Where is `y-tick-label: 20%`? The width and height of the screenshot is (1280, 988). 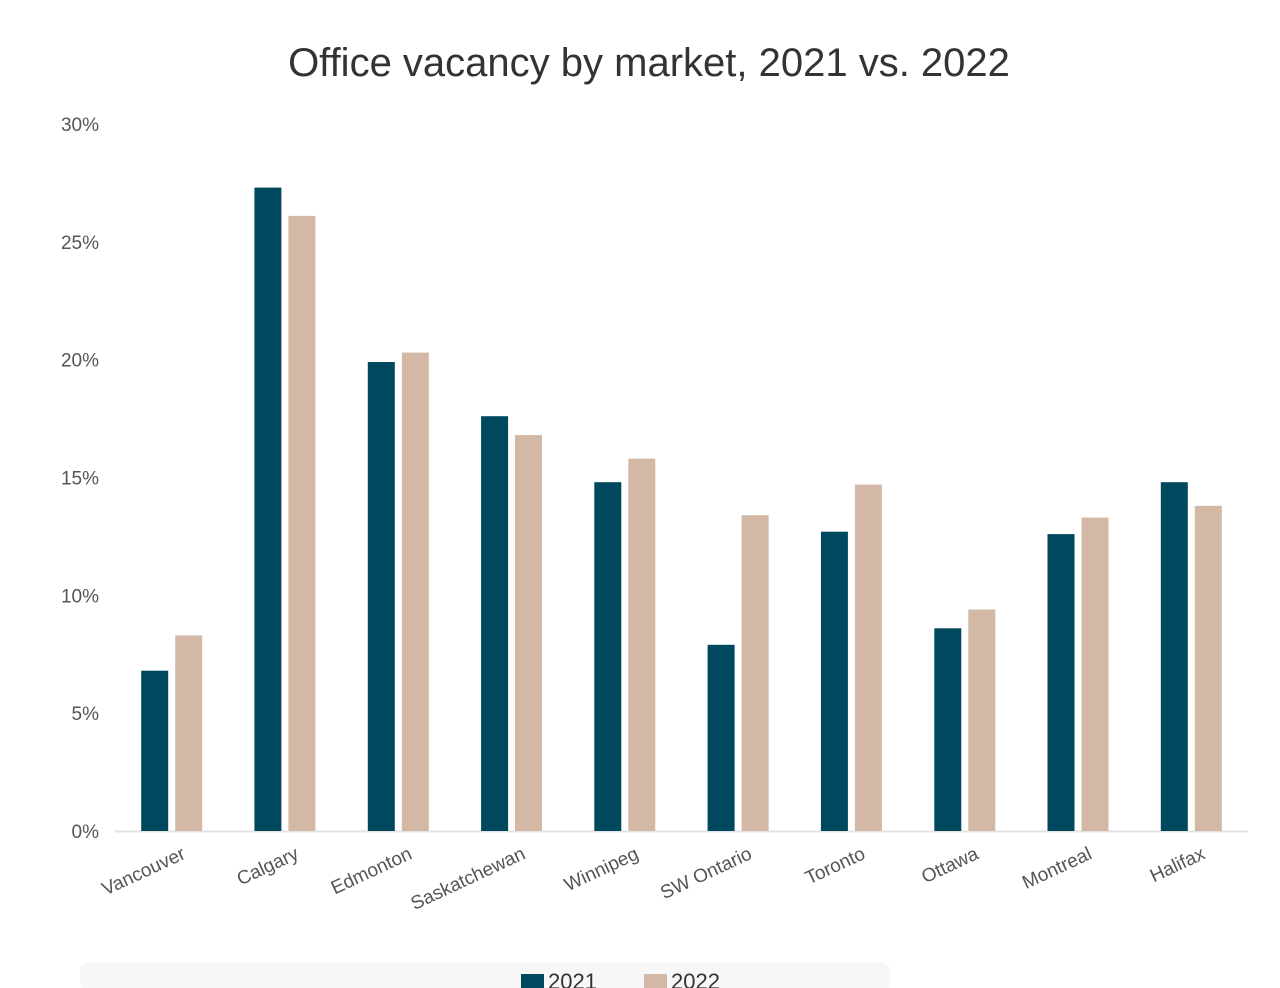 y-tick-label: 20% is located at coordinates (80, 361).